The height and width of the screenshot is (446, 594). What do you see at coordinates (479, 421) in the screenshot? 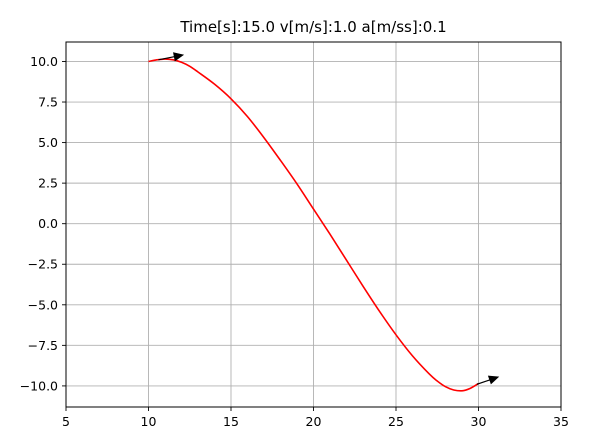
I see `x-tick-label: 30` at bounding box center [479, 421].